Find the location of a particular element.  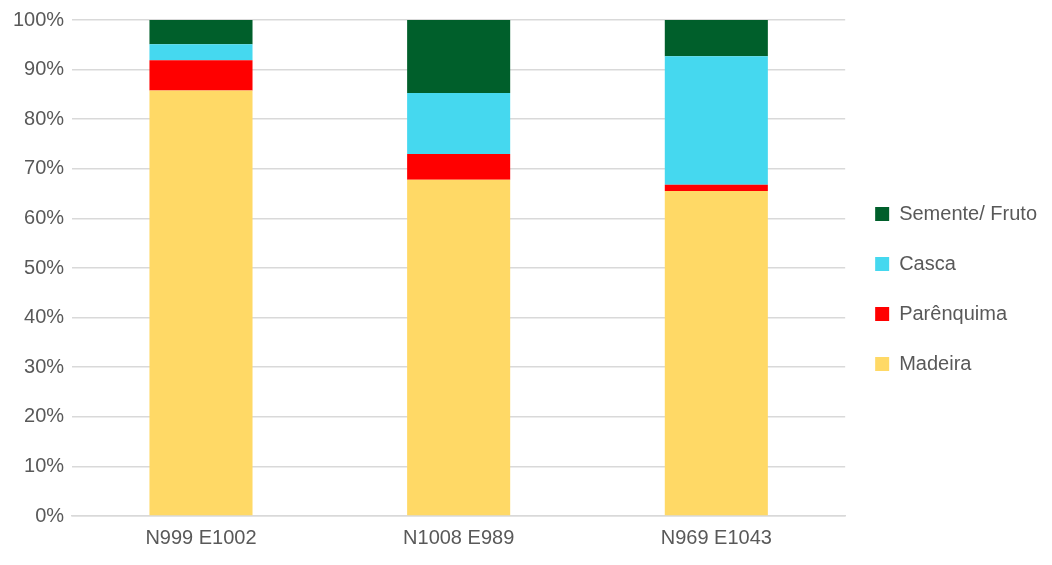

x-tick-label: N969 E1043 is located at coordinates (716, 536).